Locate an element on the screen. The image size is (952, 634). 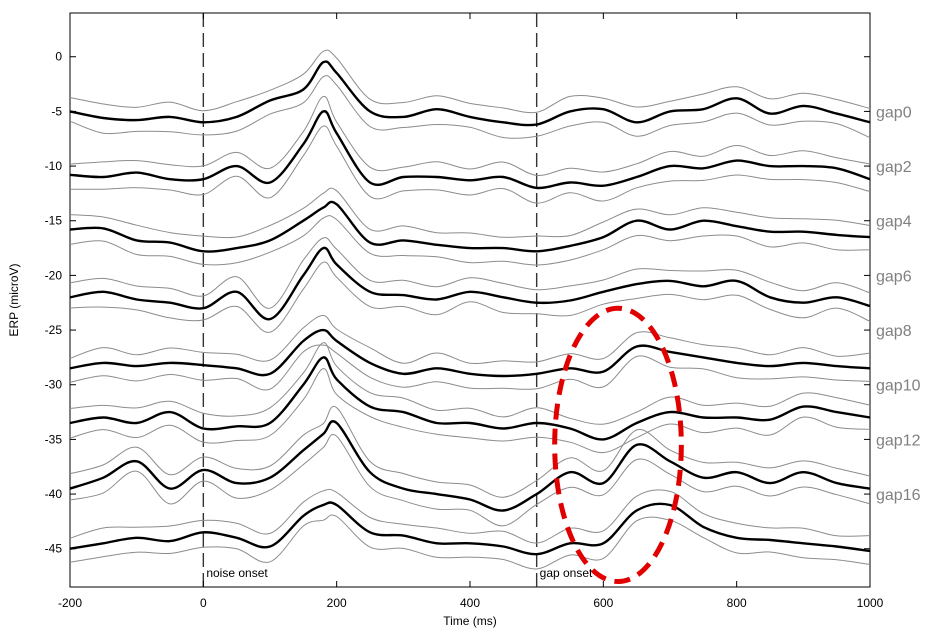
bound-line-gap2-lower is located at coordinates (470, 164).